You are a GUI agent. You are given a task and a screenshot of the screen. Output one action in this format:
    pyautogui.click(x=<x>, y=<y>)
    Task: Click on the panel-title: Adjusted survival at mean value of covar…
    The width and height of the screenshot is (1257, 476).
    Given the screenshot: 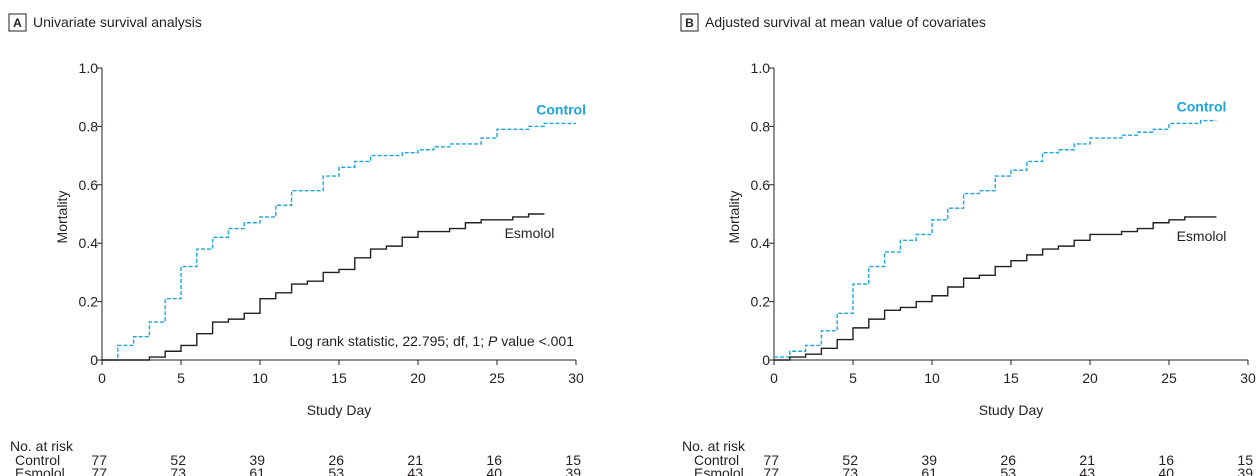 What is the action you would take?
    pyautogui.click(x=845, y=22)
    